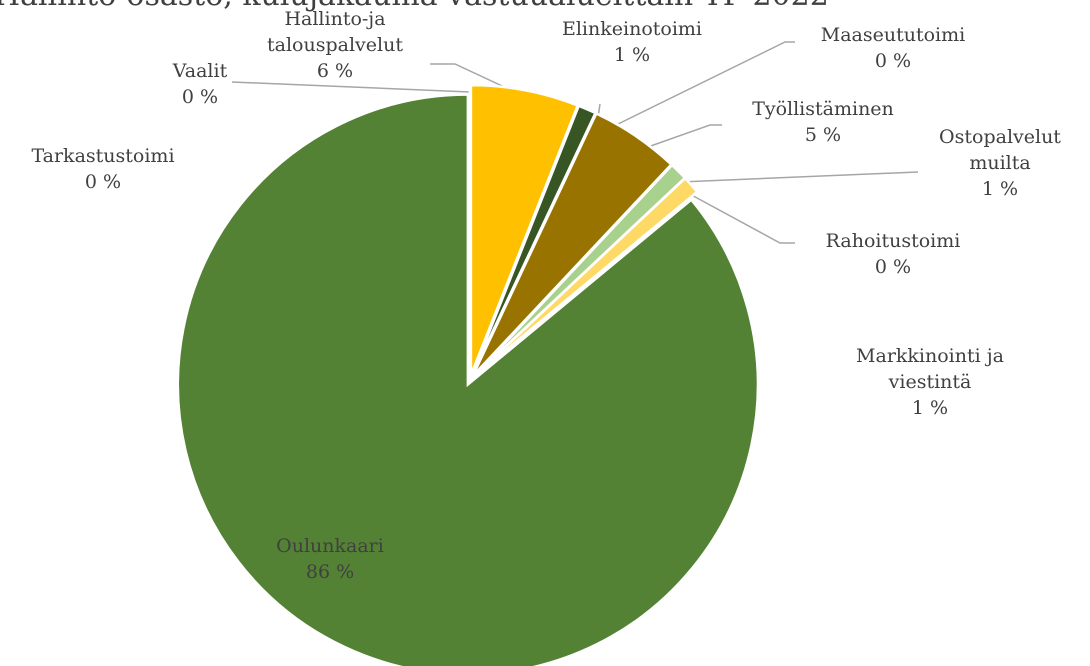 The image size is (1090, 666). Describe the element at coordinates (823, 109) in the screenshot. I see `label-name: Työllistäminen` at that location.